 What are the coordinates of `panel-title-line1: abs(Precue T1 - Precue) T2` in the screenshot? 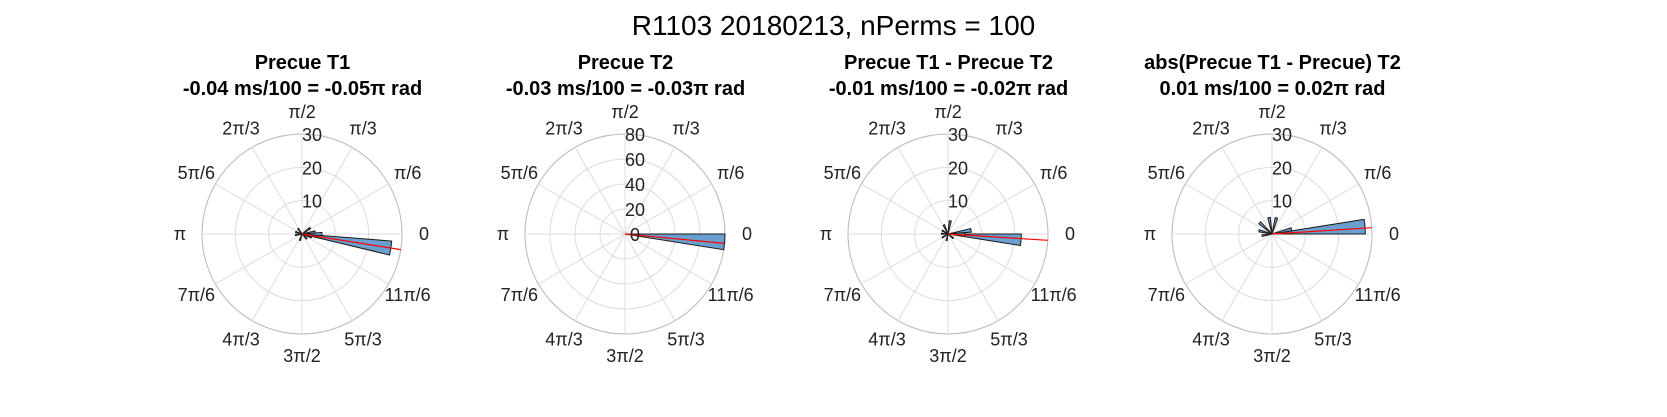 It's located at (1272, 63).